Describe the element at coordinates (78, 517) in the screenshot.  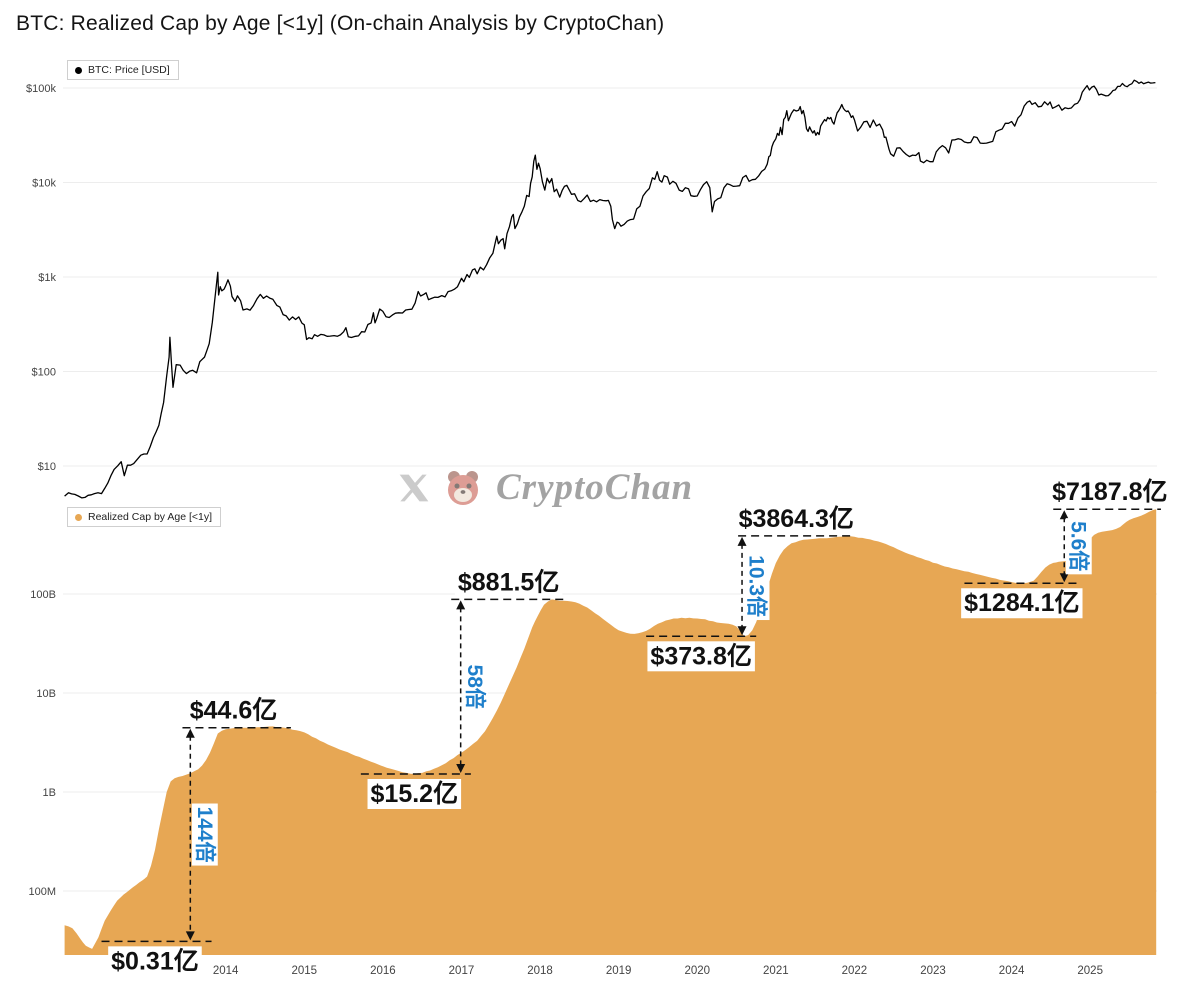
I see `cap-series-marker` at that location.